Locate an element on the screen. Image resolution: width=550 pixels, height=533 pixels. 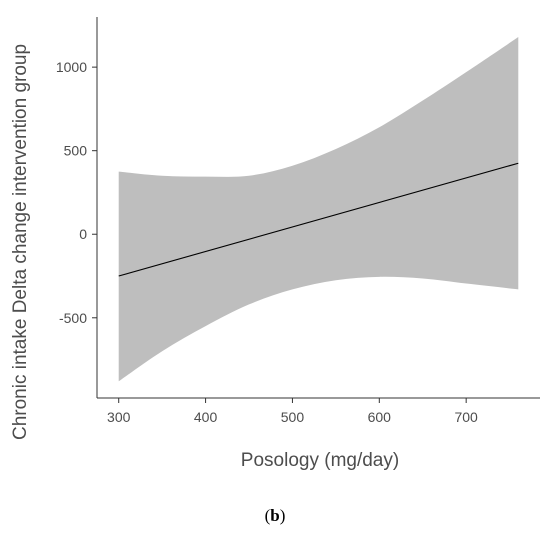
figure-caption: (b) is located at coordinates (275, 516).